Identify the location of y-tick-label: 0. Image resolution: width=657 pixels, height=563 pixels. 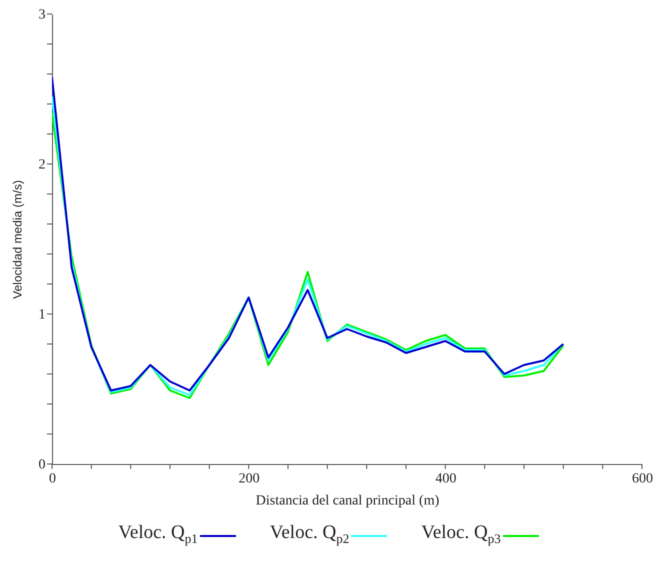
(42, 465).